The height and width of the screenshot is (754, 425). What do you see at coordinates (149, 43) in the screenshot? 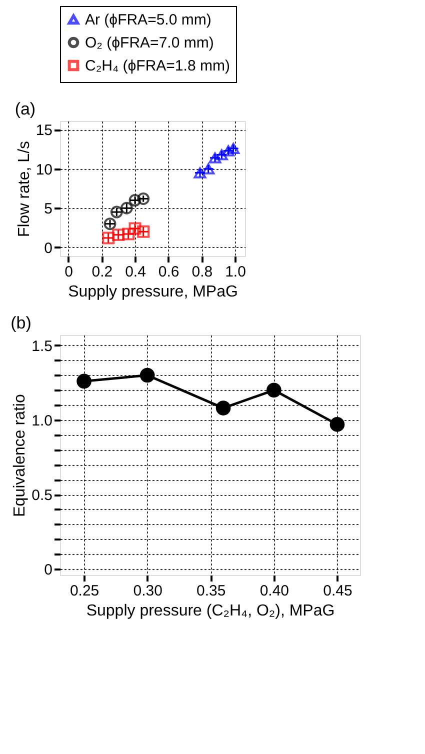
I see `legend-label: O₂ (ϕFRA=7.0 mm)` at bounding box center [149, 43].